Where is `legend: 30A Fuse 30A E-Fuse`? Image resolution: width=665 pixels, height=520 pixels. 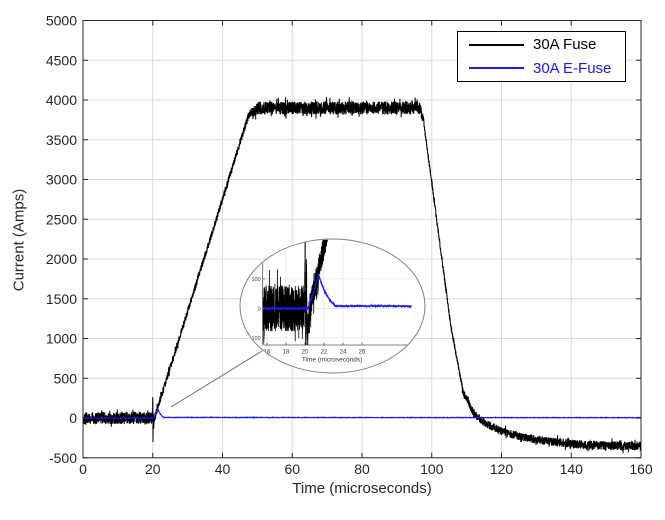
legend: 30A Fuse 30A E-Fuse is located at coordinates (541, 56).